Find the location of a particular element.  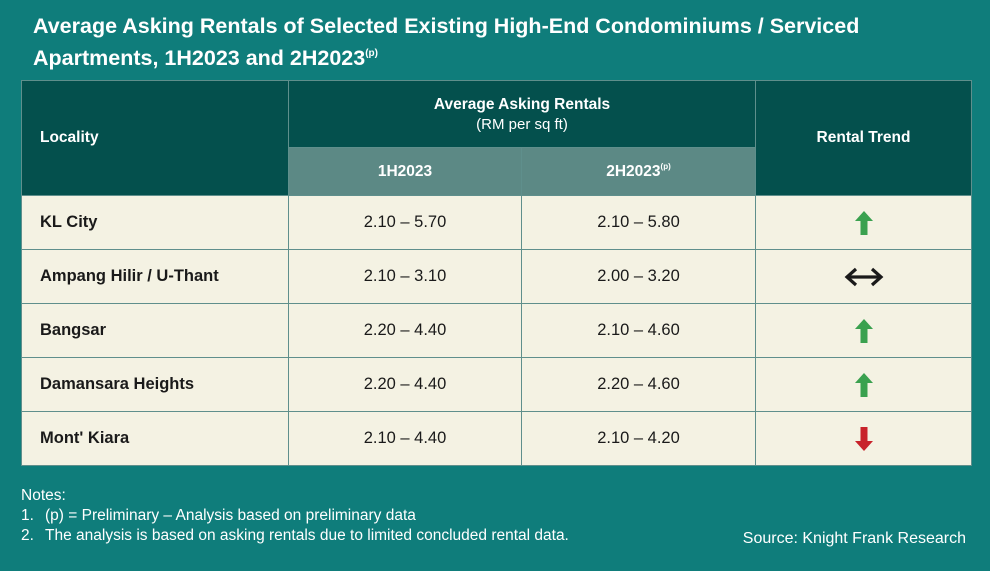

cell-locality: Damansara Heights is located at coordinates (155, 384).